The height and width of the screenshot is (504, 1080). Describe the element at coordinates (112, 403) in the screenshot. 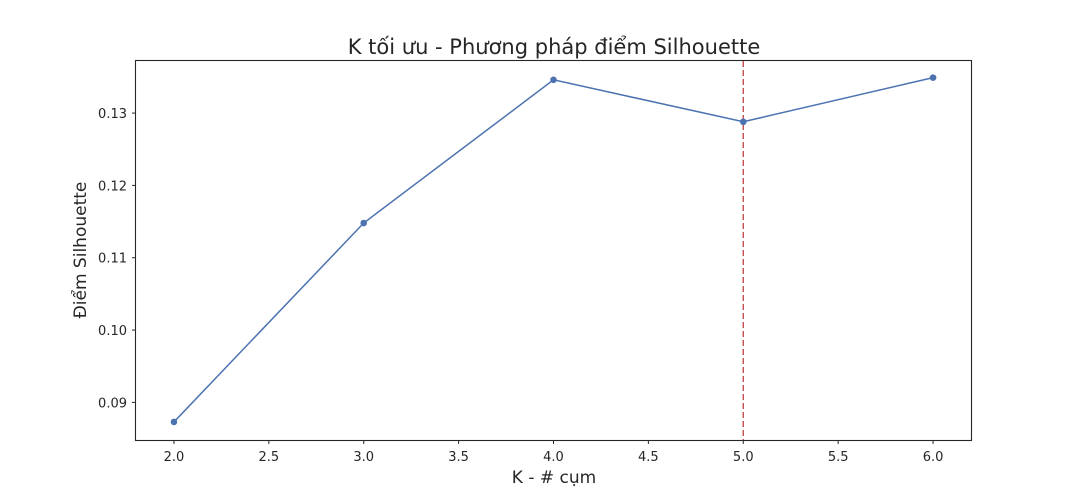

I see `y-tick-label: 0.09` at that location.